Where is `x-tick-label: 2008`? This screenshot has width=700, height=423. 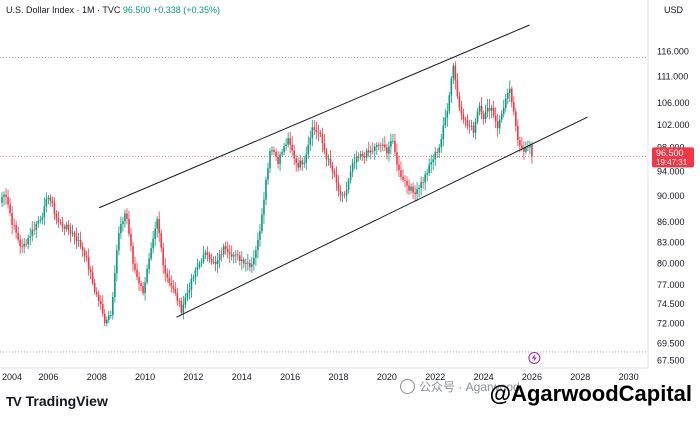
x-tick-label: 2008 is located at coordinates (97, 377).